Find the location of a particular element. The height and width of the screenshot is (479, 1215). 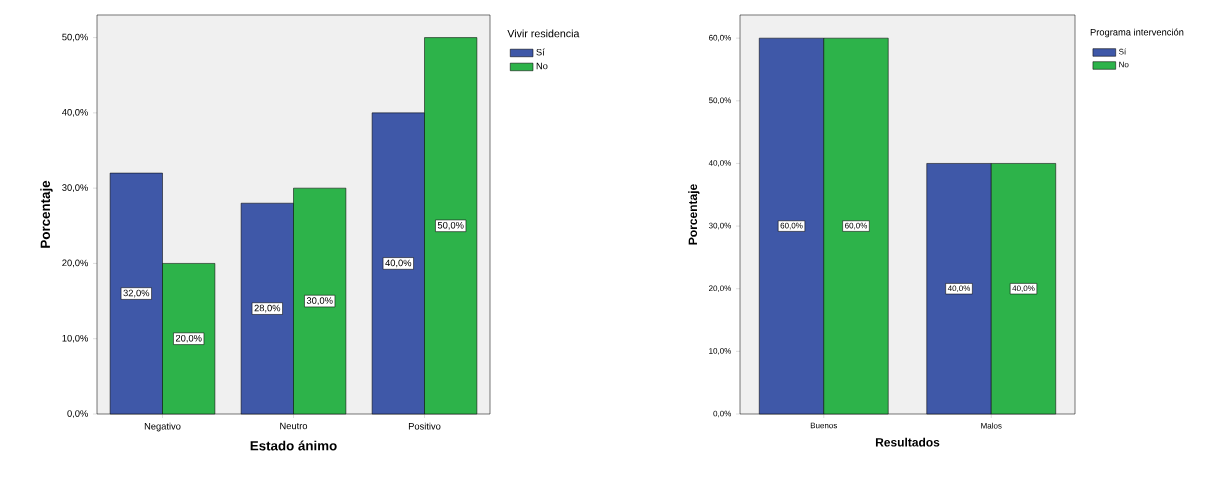

data-label: 28,0% is located at coordinates (267, 308).